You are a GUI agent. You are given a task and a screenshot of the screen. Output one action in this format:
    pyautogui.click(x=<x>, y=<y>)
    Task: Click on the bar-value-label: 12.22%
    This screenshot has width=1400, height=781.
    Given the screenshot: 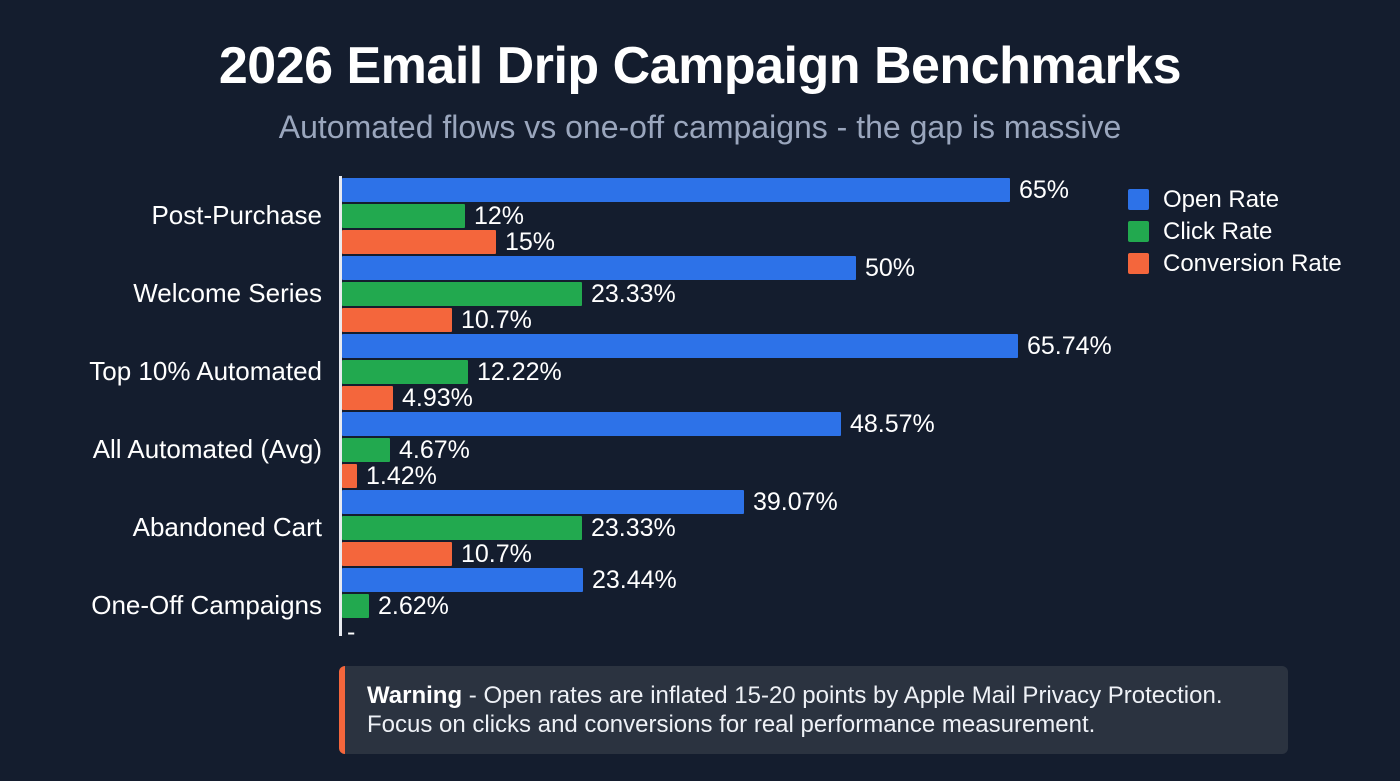 What is the action you would take?
    pyautogui.click(x=519, y=371)
    